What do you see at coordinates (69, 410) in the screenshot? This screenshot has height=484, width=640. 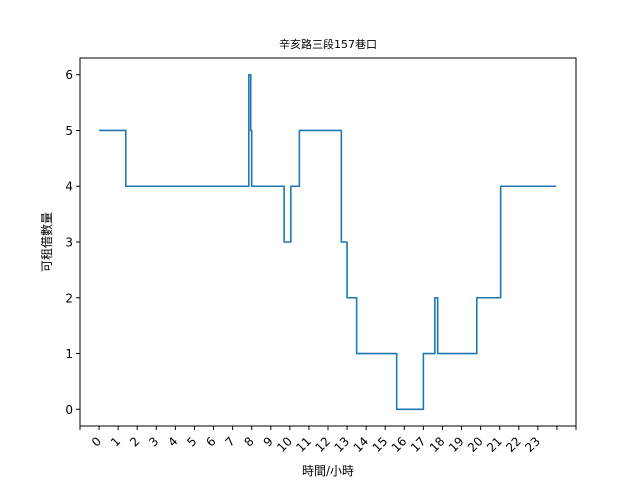 I see `y-tick-label: 0` at bounding box center [69, 410].